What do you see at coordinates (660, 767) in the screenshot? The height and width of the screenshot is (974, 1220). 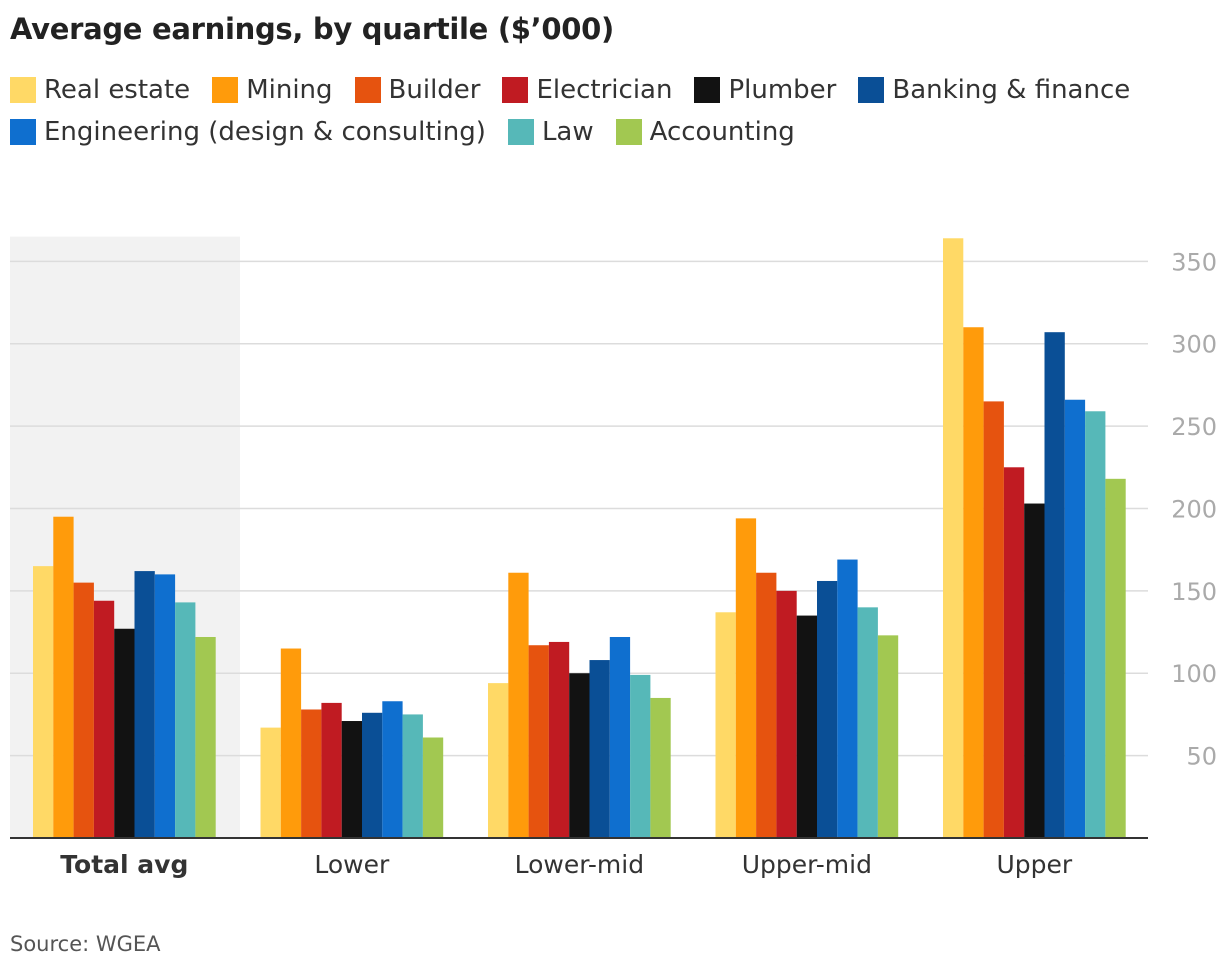 I see `bar-accounting-lower-mid` at bounding box center [660, 767].